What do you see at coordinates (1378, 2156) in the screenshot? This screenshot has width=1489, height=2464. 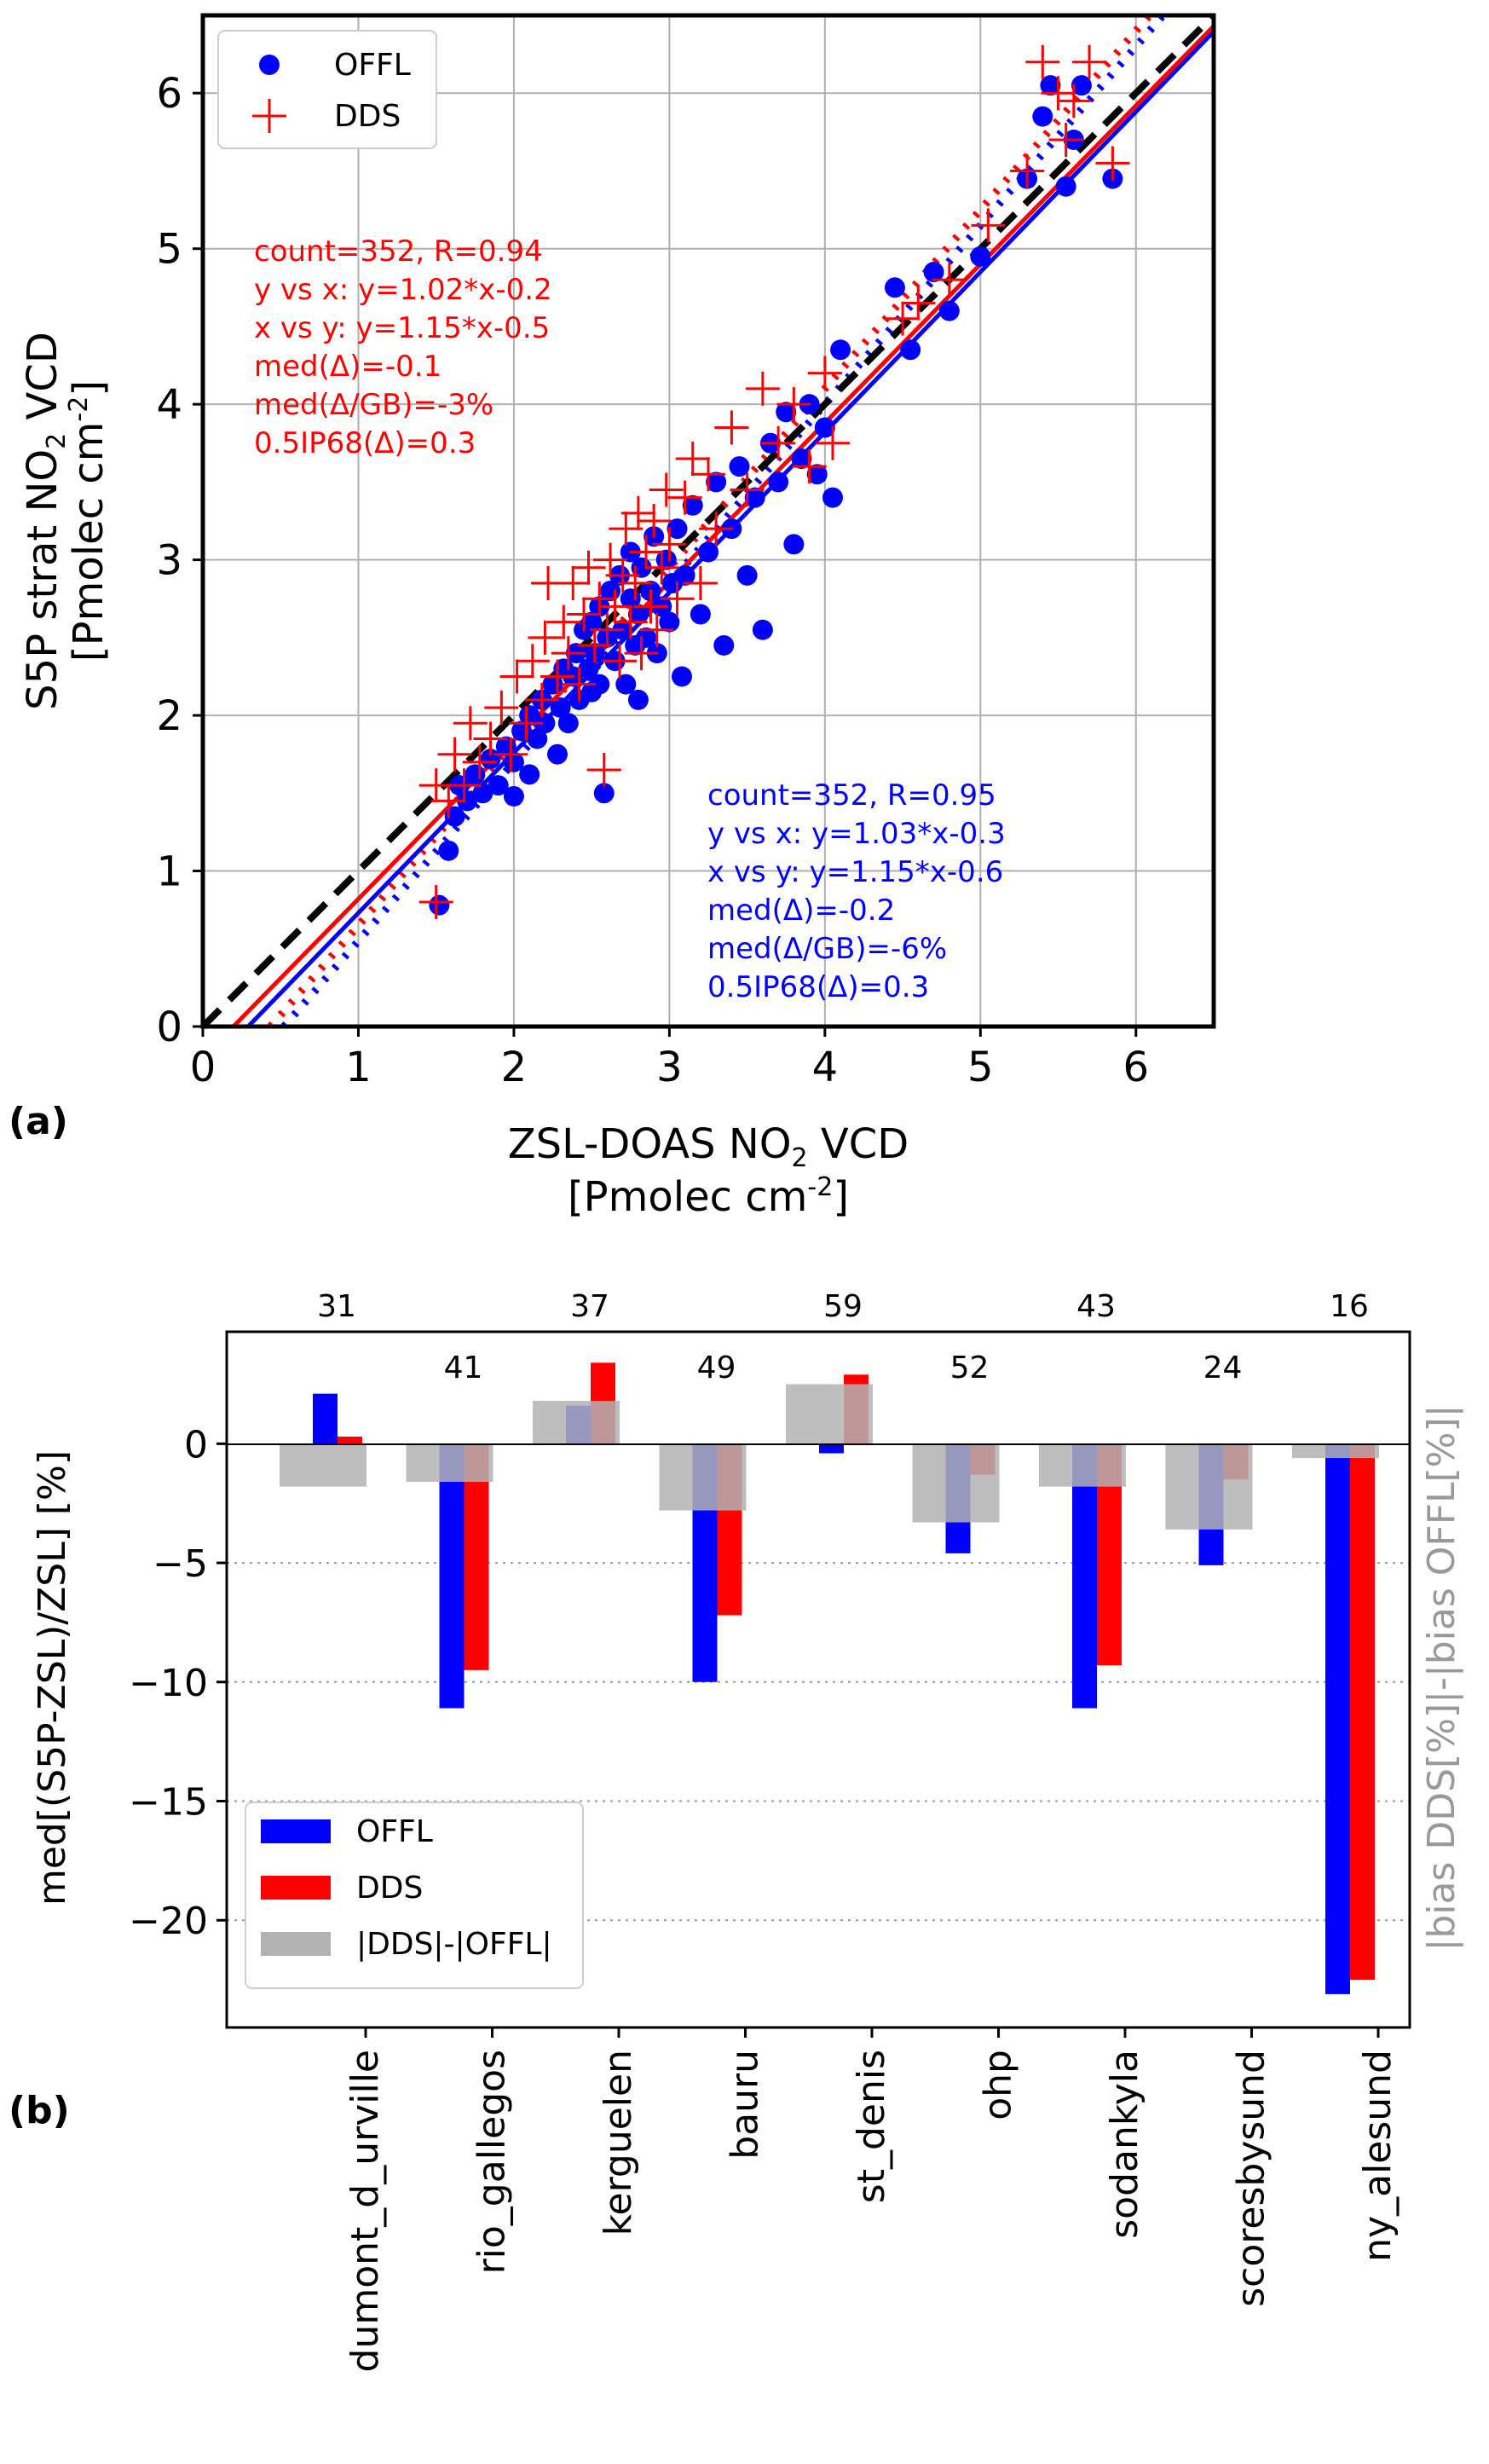 I see `category-label: ny_alesund` at bounding box center [1378, 2156].